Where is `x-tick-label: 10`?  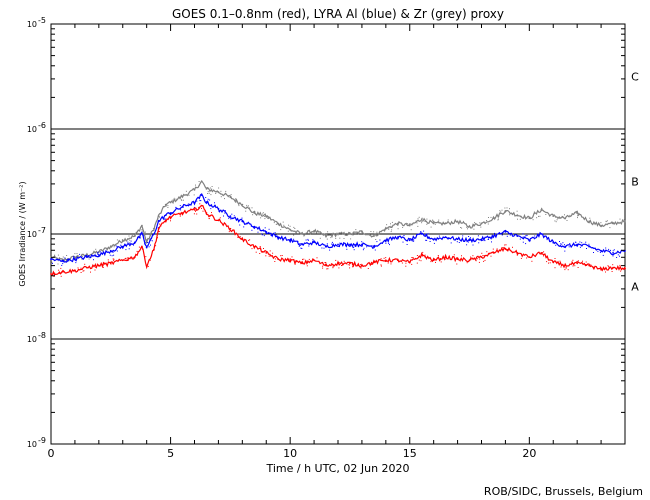
x-tick-label: 10 is located at coordinates (290, 453).